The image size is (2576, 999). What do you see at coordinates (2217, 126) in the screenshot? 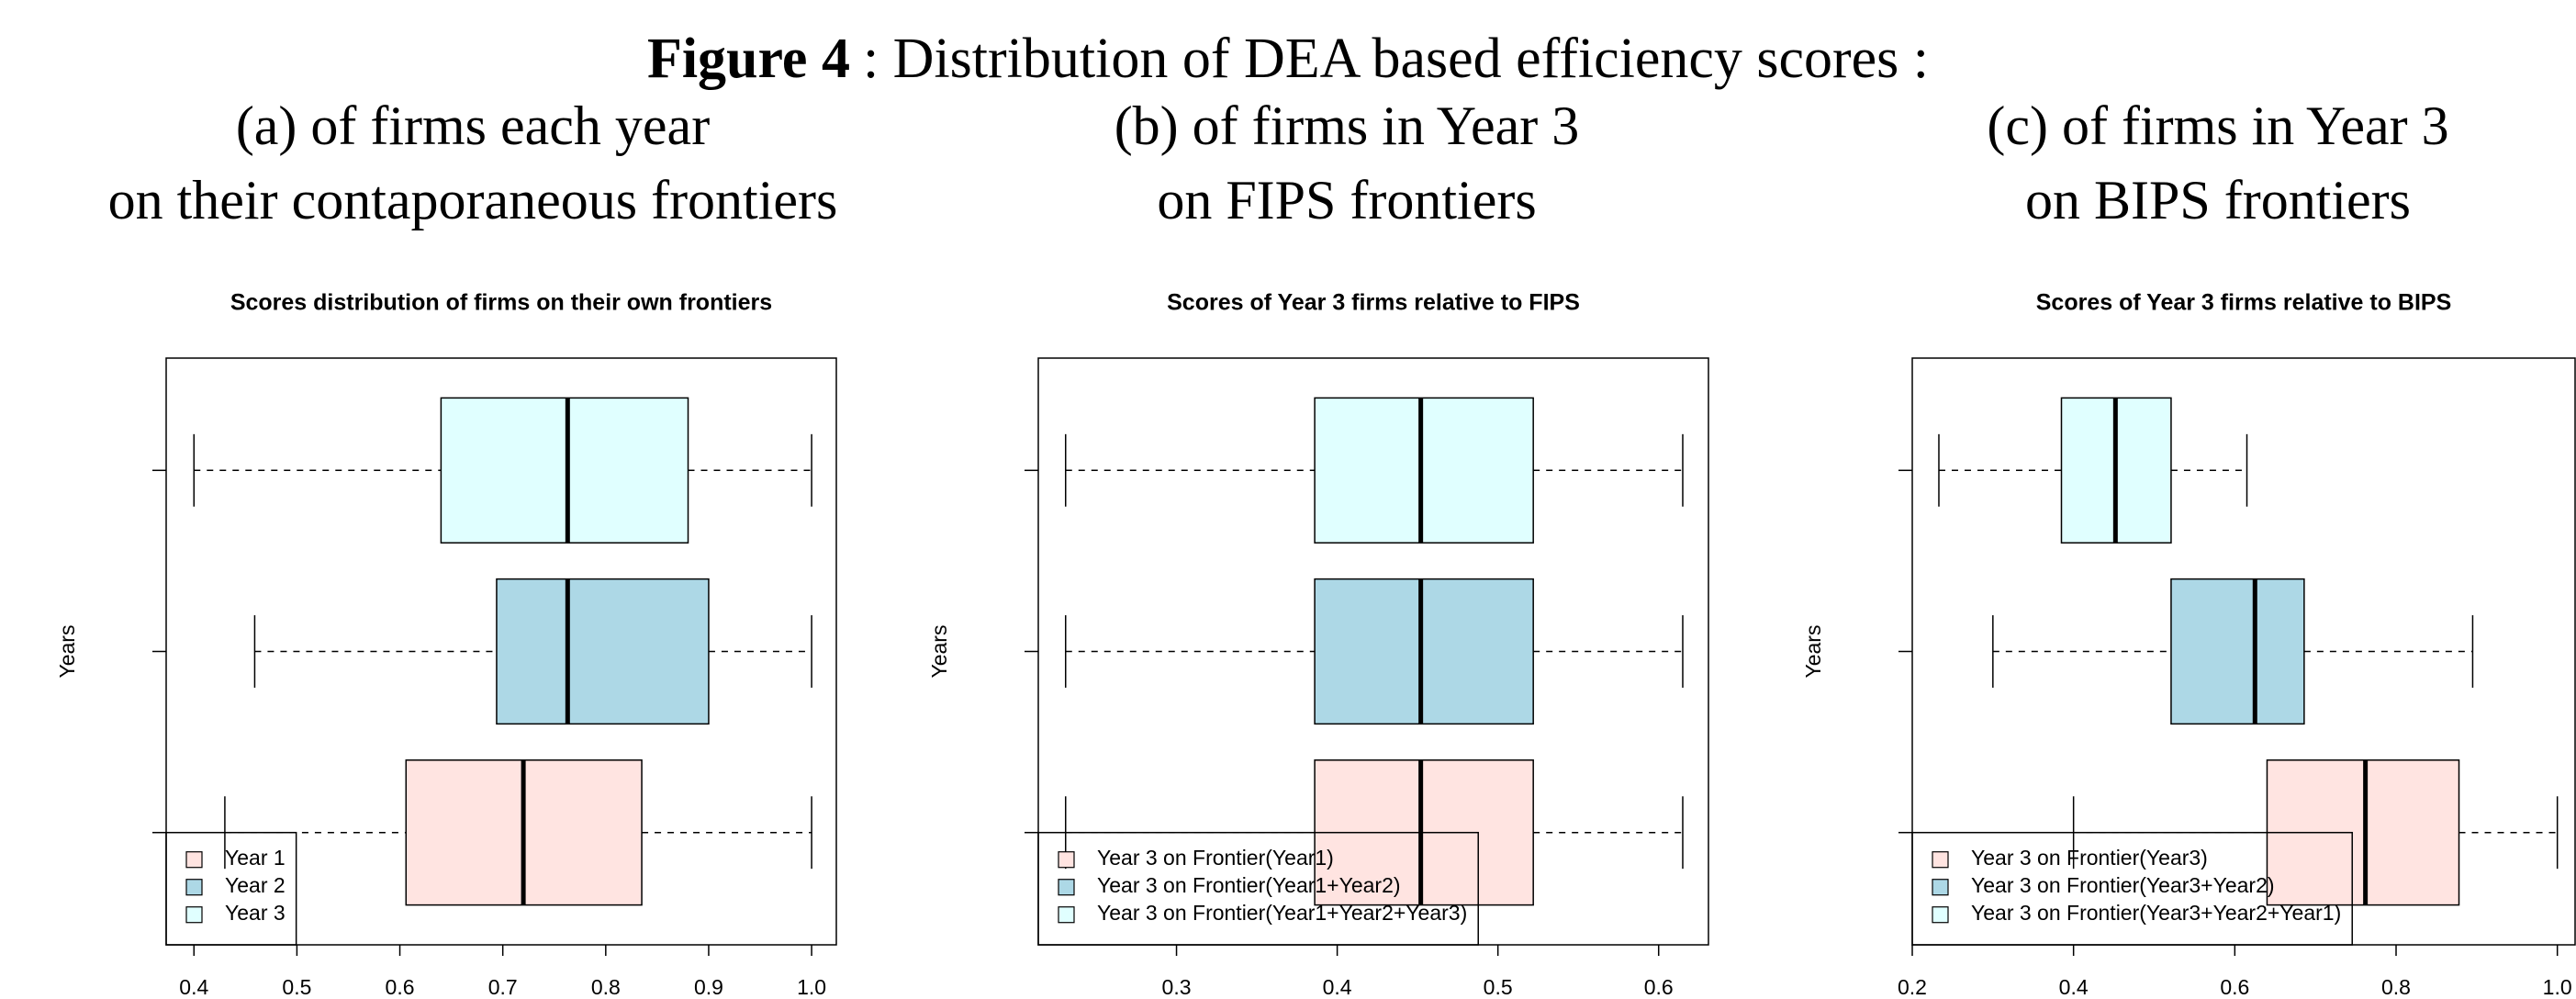
I see `panel-heading: (c) of firms in Year 3` at bounding box center [2217, 126].